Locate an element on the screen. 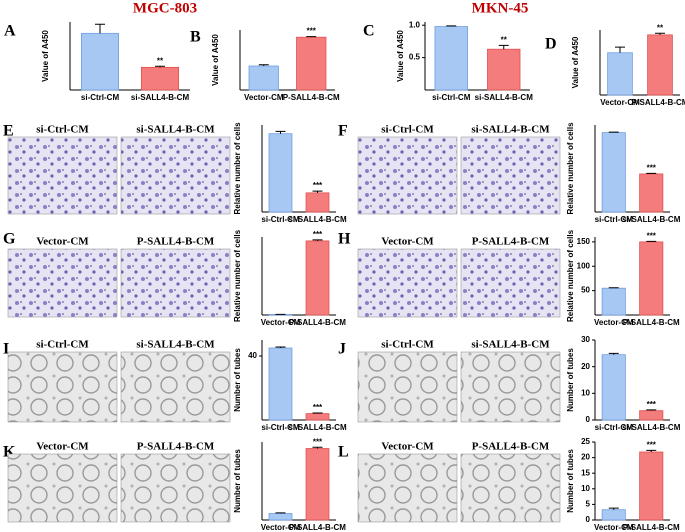 The image size is (685, 532). y-axis-label: Relative number of cells is located at coordinates (237, 275).